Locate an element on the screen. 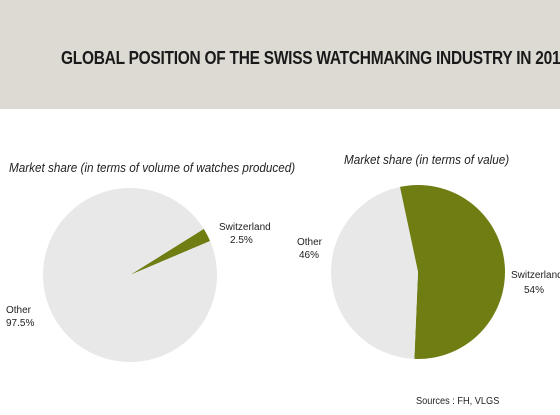 This screenshot has height=415, width=560. volume-other-value: 97.5% is located at coordinates (20, 323).